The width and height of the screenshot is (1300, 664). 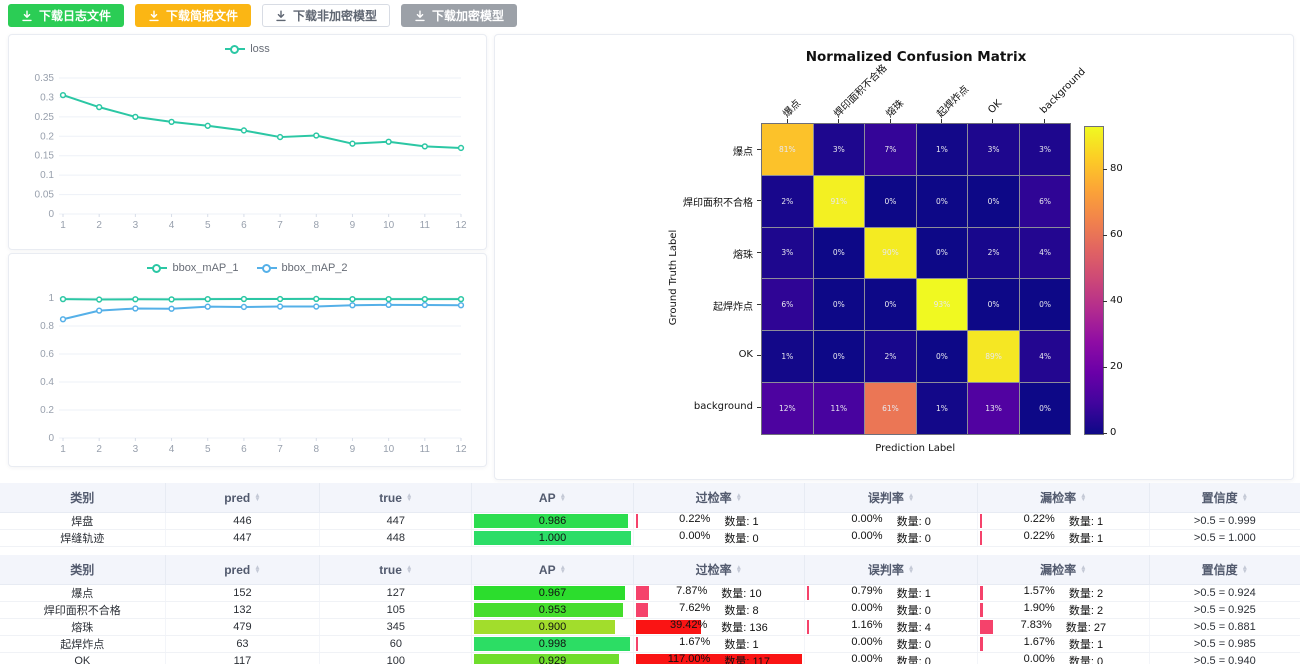 I want to click on colorbar-tick-label: 0, so click(x=1113, y=432).